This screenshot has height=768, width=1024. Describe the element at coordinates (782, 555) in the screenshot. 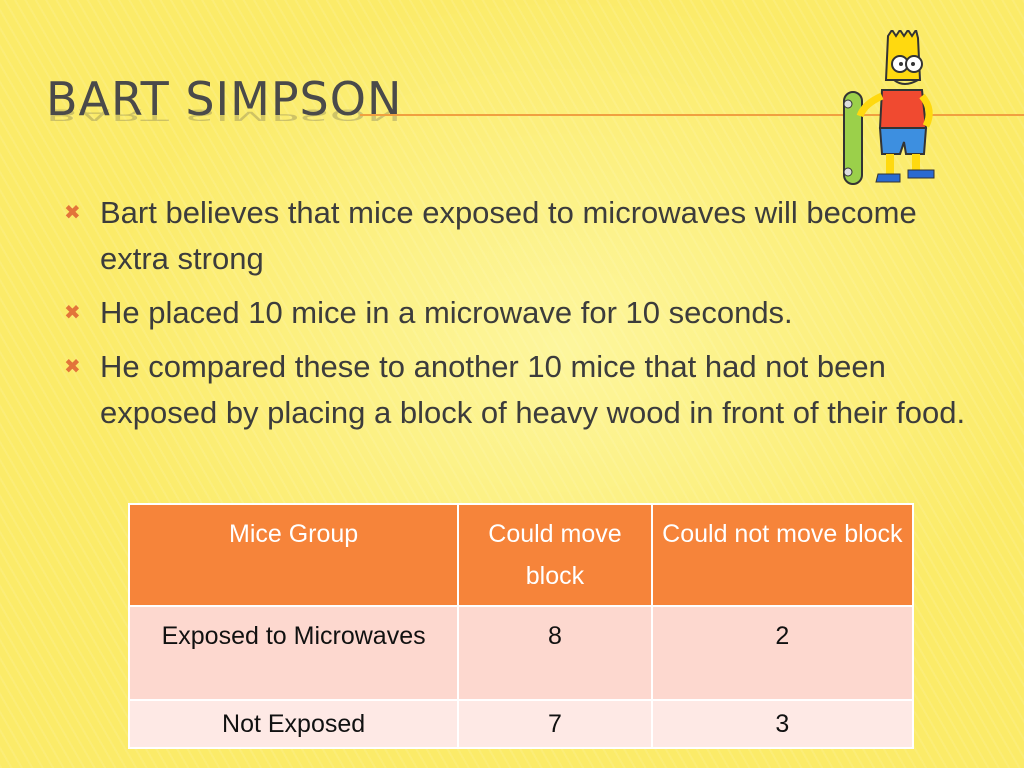

I see `table-header-cell: Could not move block` at that location.